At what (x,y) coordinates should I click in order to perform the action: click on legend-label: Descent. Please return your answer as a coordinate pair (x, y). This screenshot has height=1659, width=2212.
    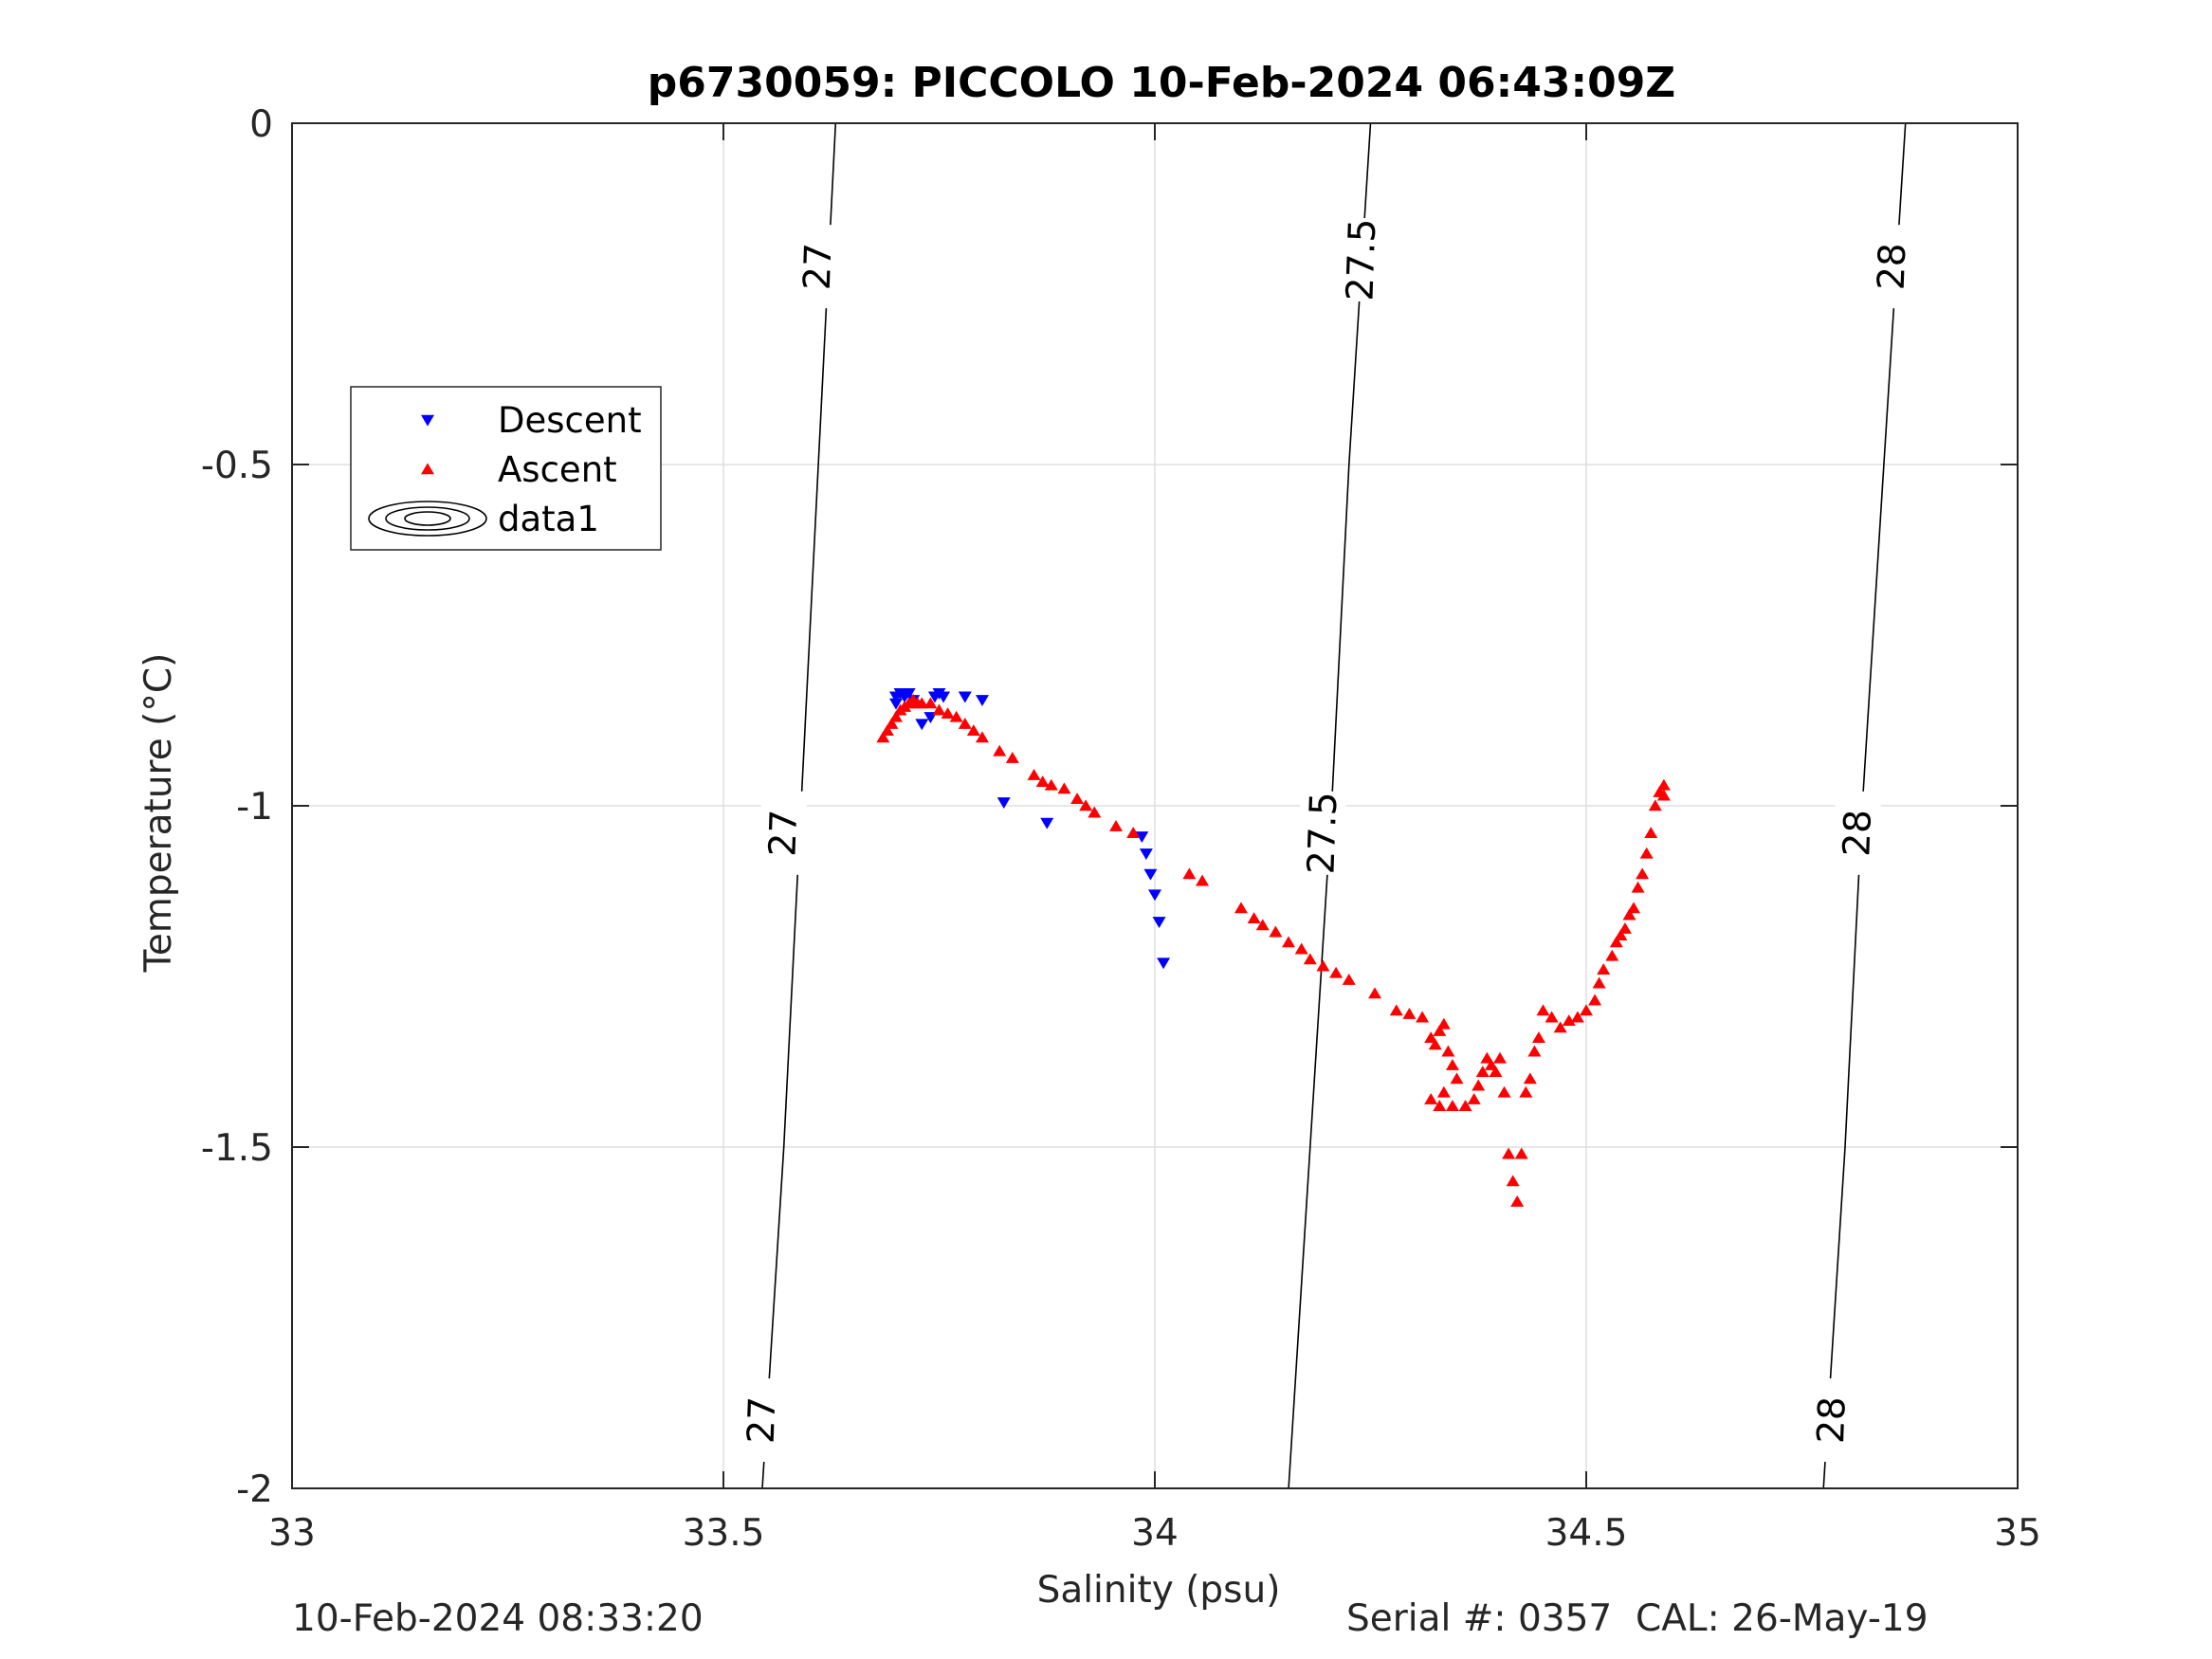
    Looking at the image, I should click on (570, 420).